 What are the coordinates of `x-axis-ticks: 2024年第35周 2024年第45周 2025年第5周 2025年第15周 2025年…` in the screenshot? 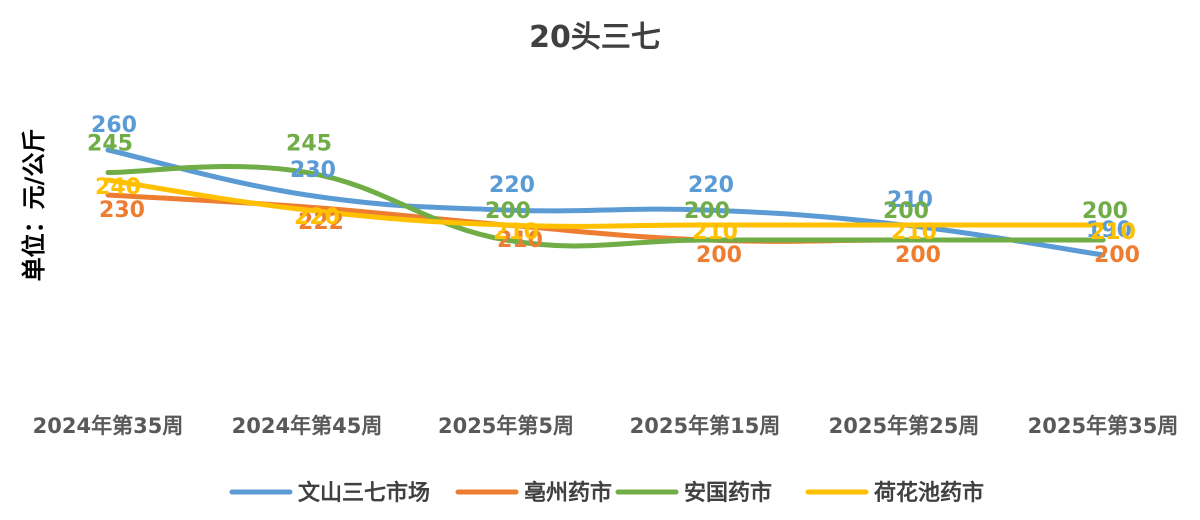 It's located at (606, 426).